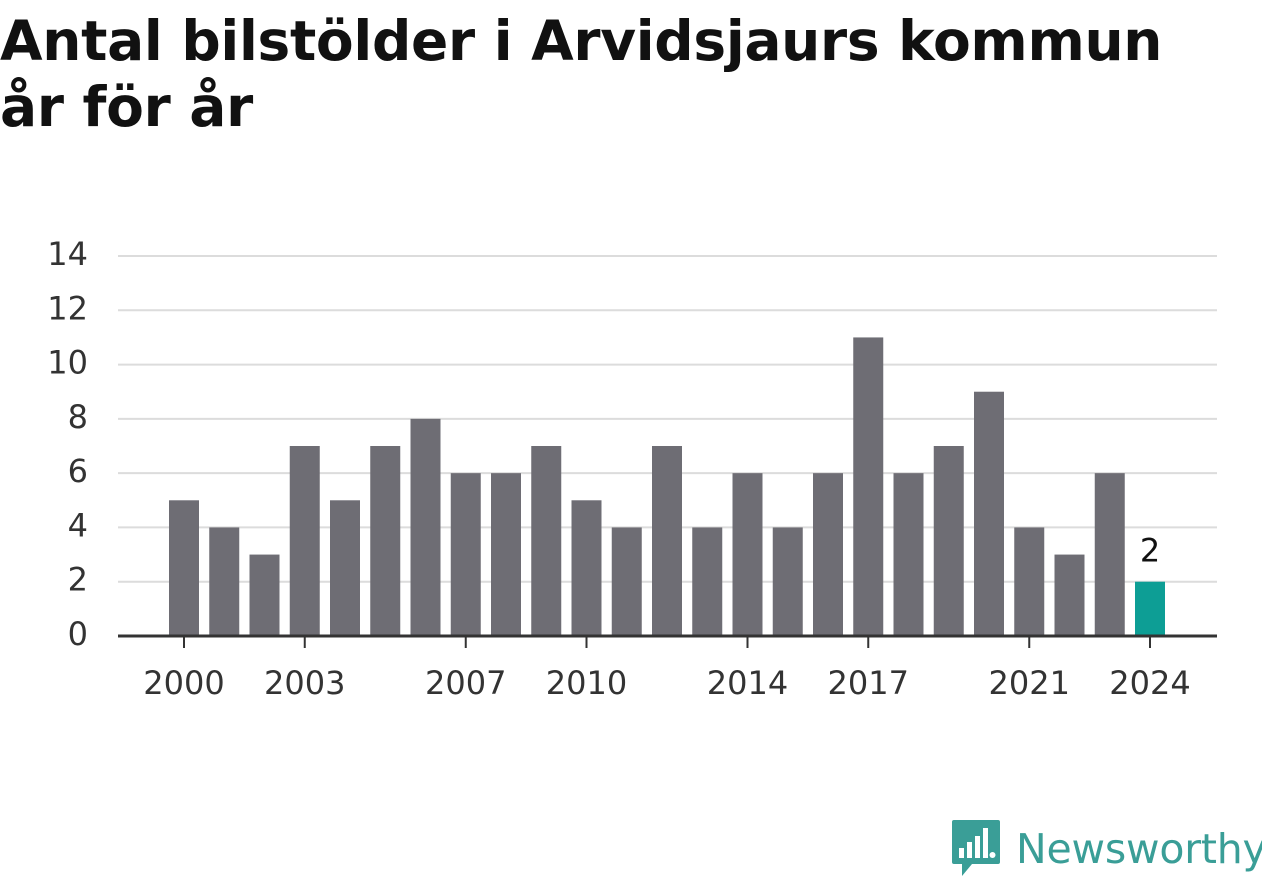 This screenshot has height=881, width=1262. I want to click on x-axis: 2000 2003 2007 2010 2014 2017 2021 2024, so click(667, 668).